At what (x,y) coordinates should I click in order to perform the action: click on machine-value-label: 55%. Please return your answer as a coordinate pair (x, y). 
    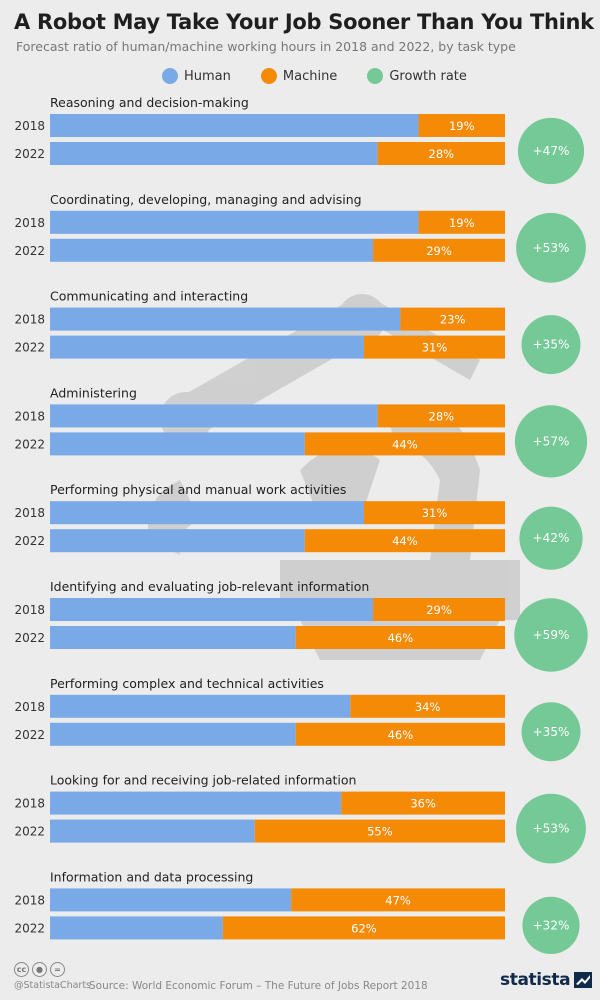
    Looking at the image, I should click on (380, 832).